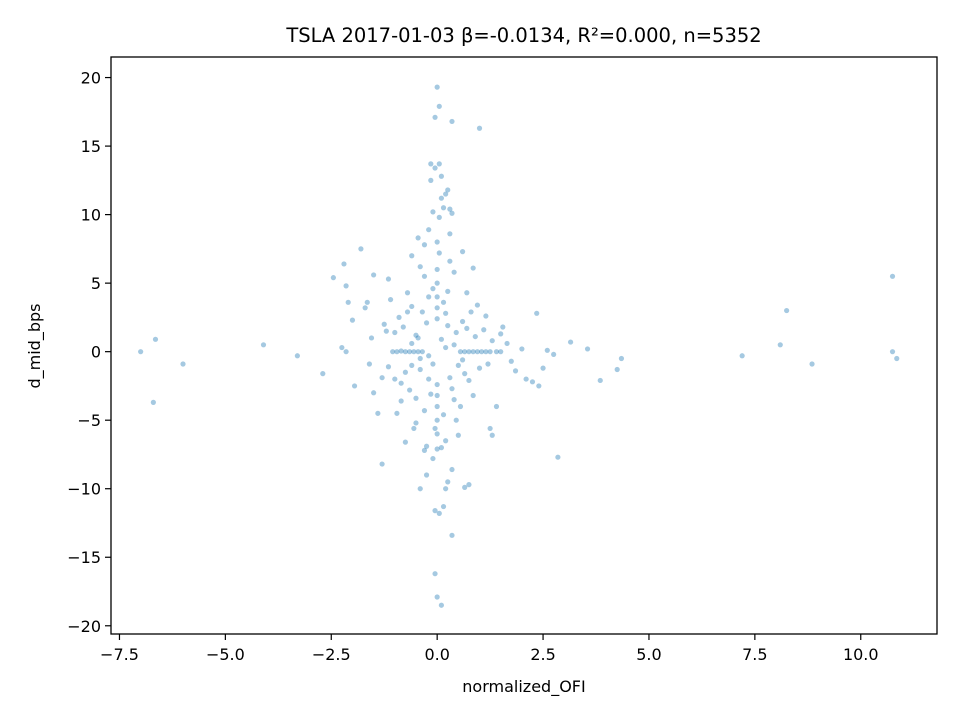 Image resolution: width=960 pixels, height=720 pixels. I want to click on y-axis: −20 −15 −10 −5 0 5 10 15 20, so click(89, 352).